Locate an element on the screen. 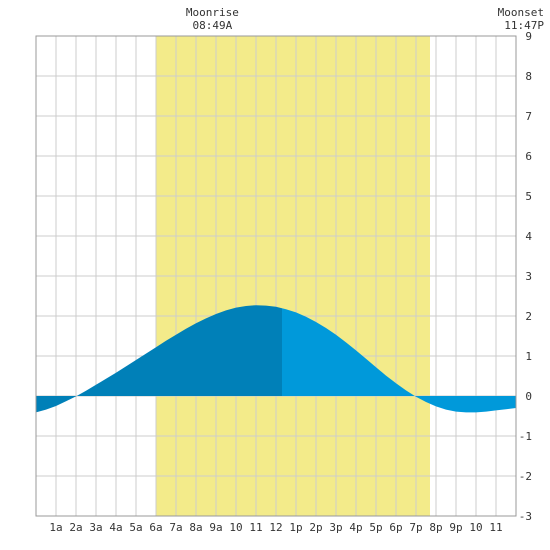  x-tick-label: 3p is located at coordinates (335, 527).